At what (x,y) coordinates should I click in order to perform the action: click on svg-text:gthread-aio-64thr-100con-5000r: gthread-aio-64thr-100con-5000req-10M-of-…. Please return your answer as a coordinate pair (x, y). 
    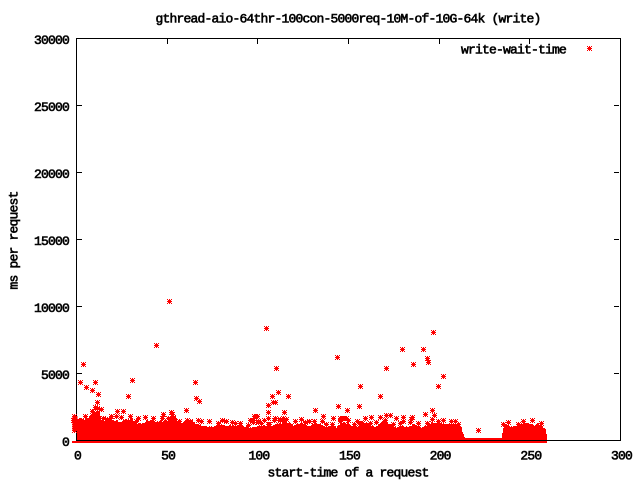
    Looking at the image, I should click on (347, 18).